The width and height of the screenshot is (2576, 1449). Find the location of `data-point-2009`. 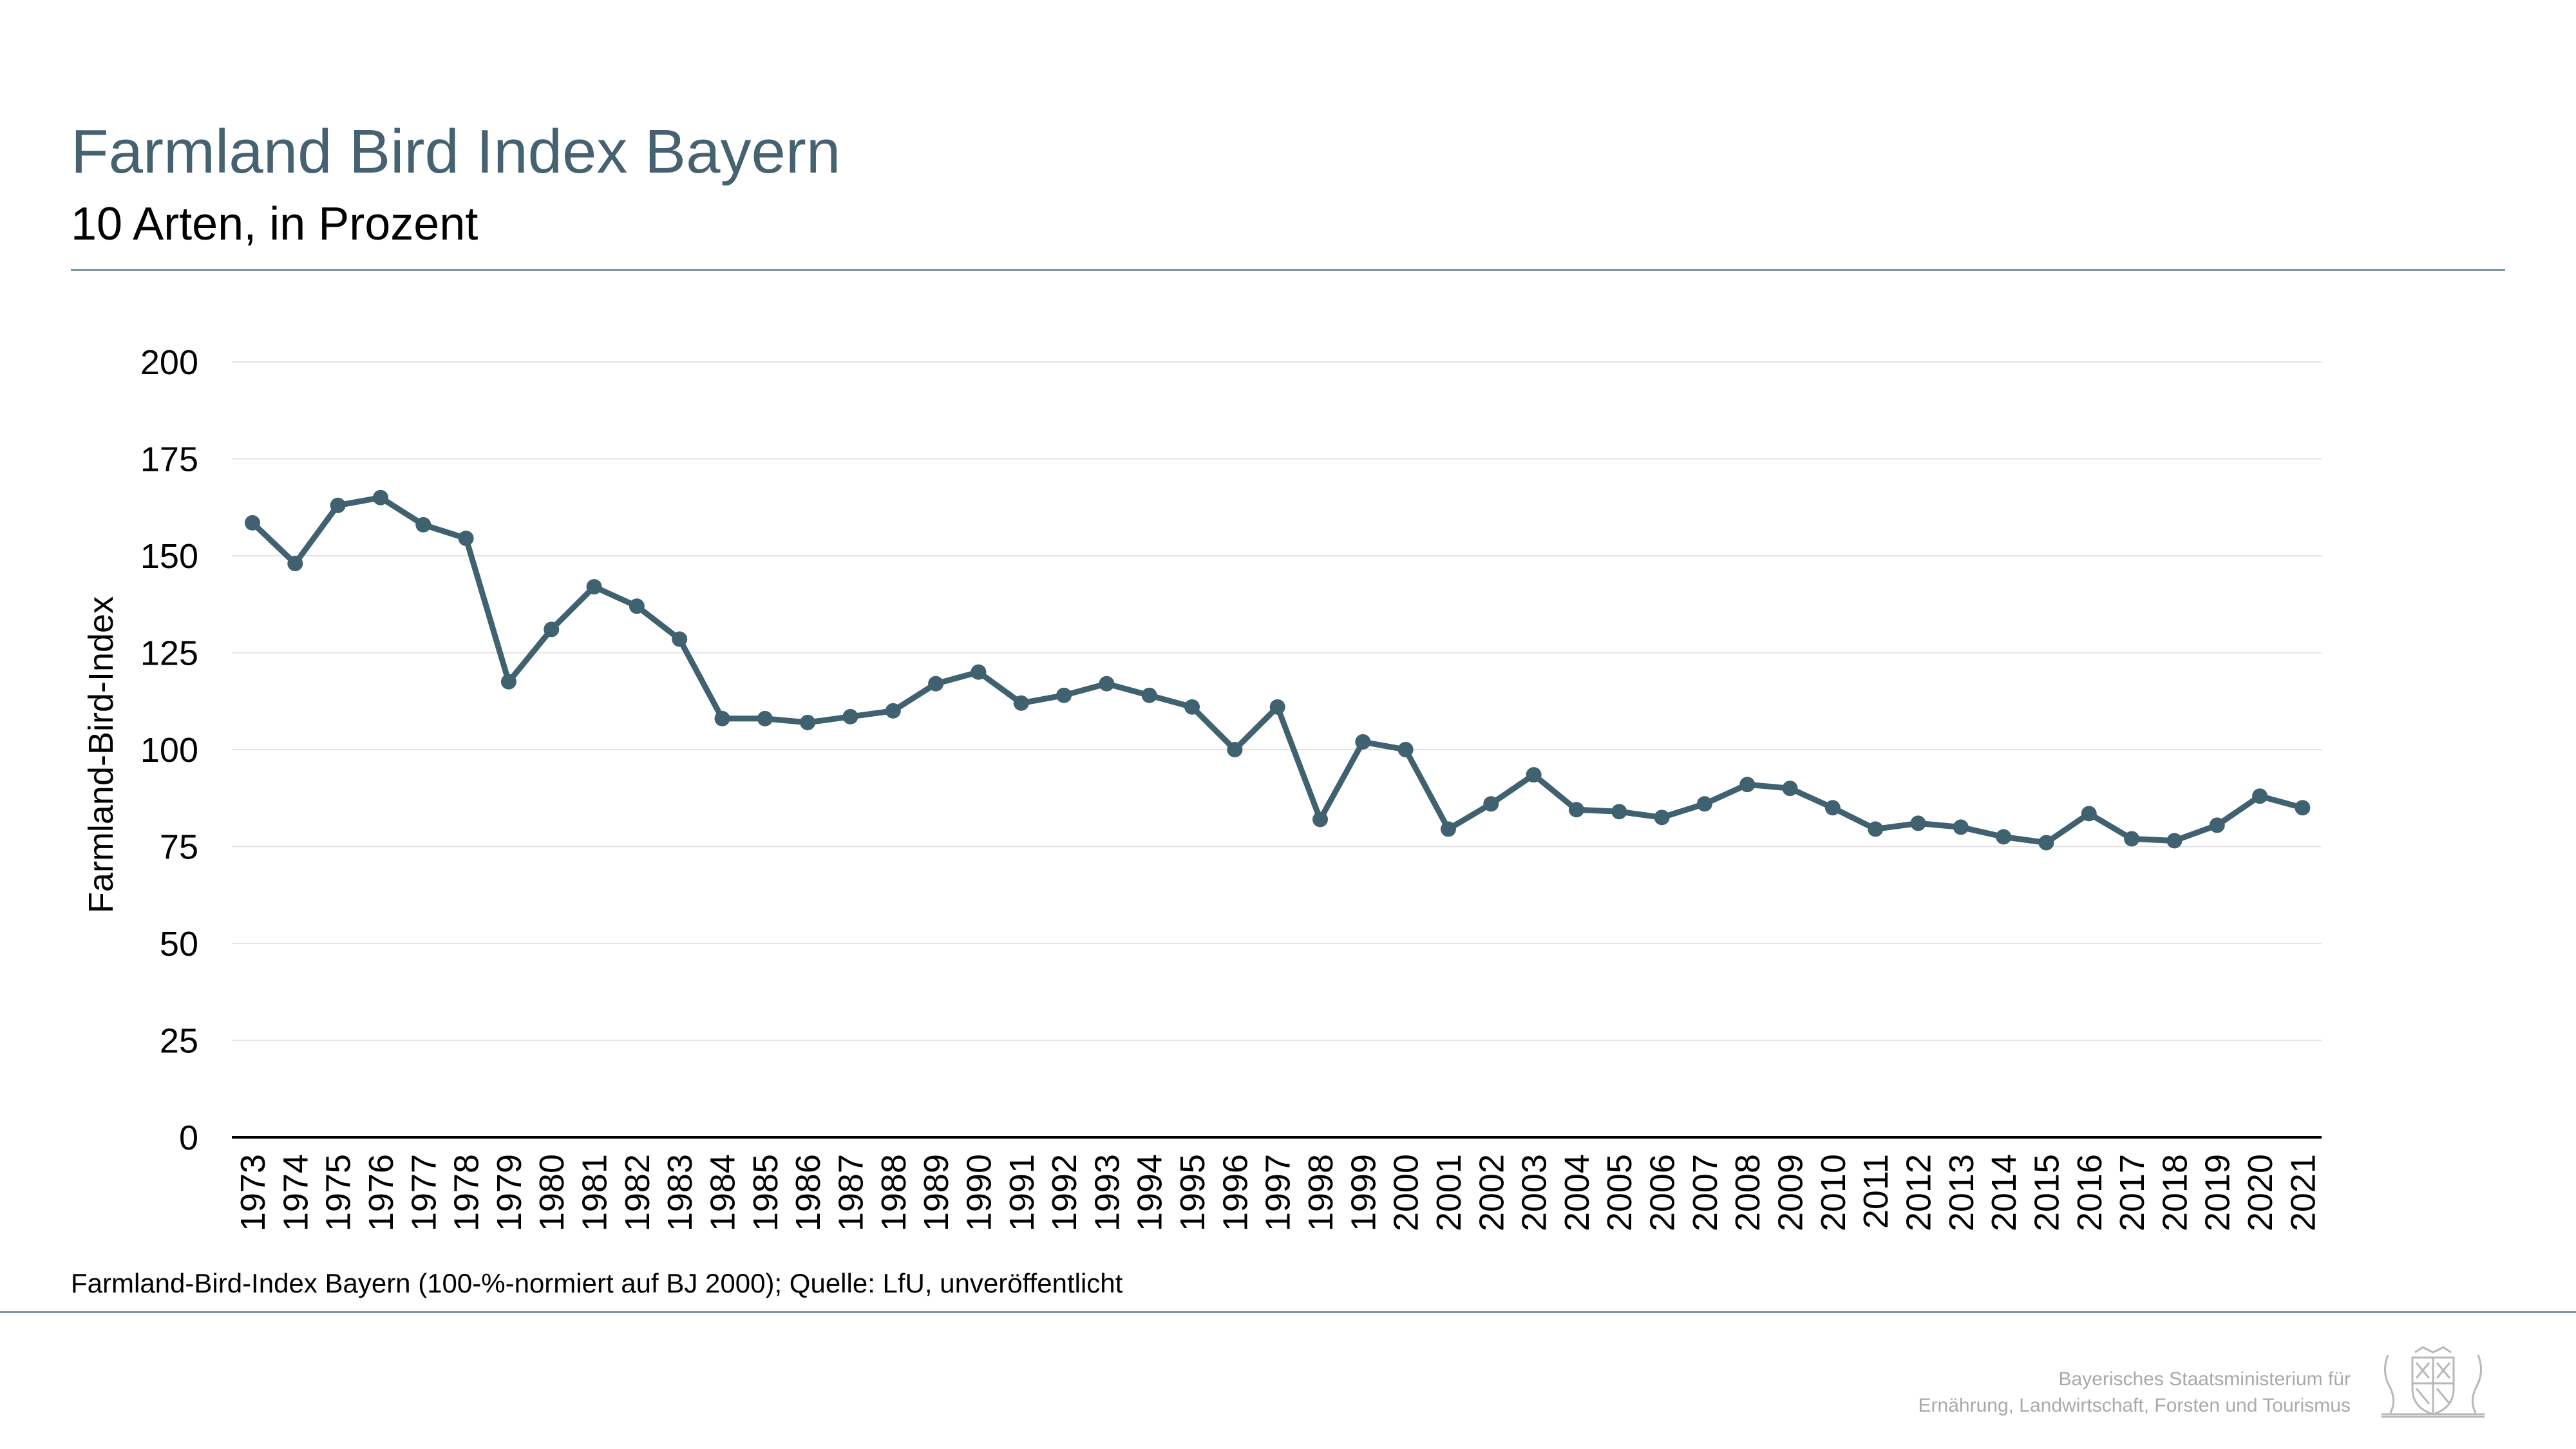

data-point-2009 is located at coordinates (1790, 789).